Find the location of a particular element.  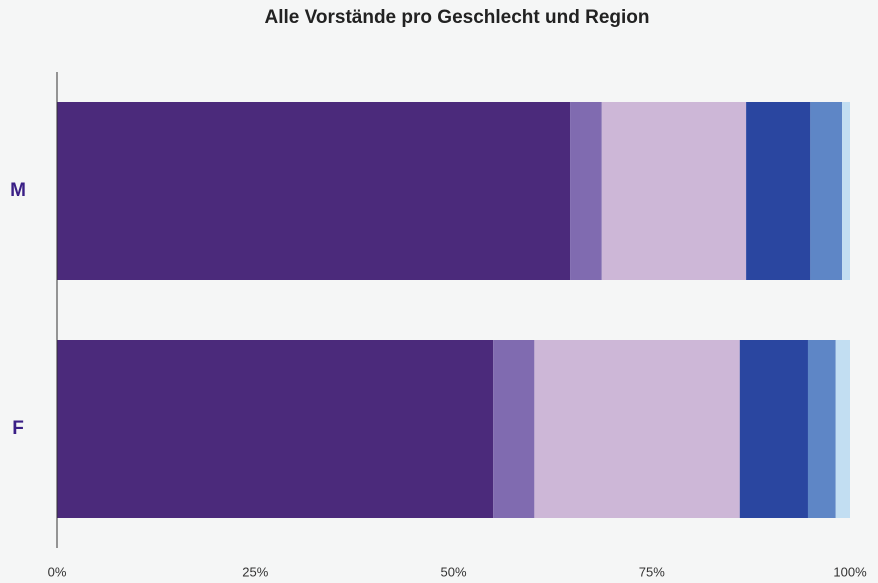

x-tick-label: 100% is located at coordinates (850, 571).